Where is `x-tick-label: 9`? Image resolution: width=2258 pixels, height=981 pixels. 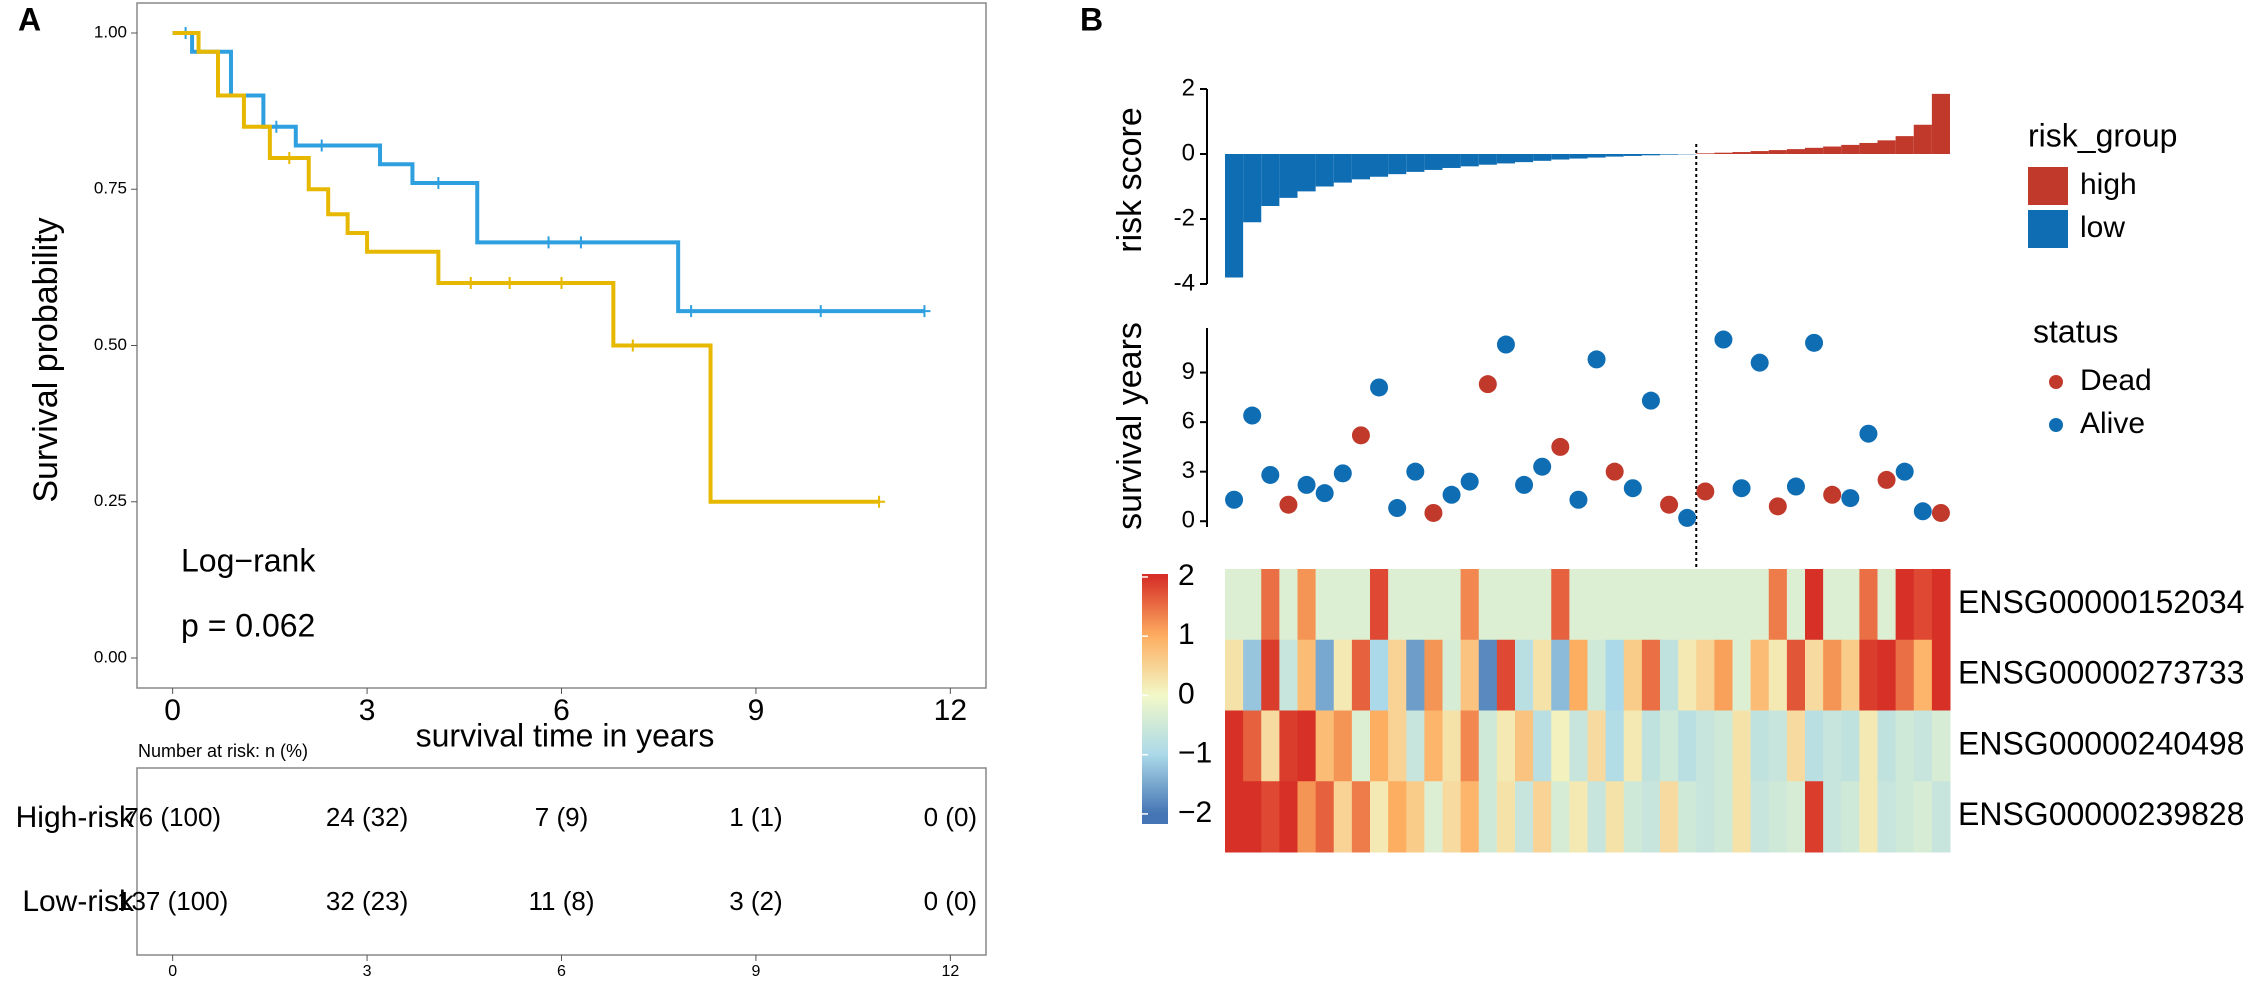
x-tick-label: 9 is located at coordinates (755, 971).